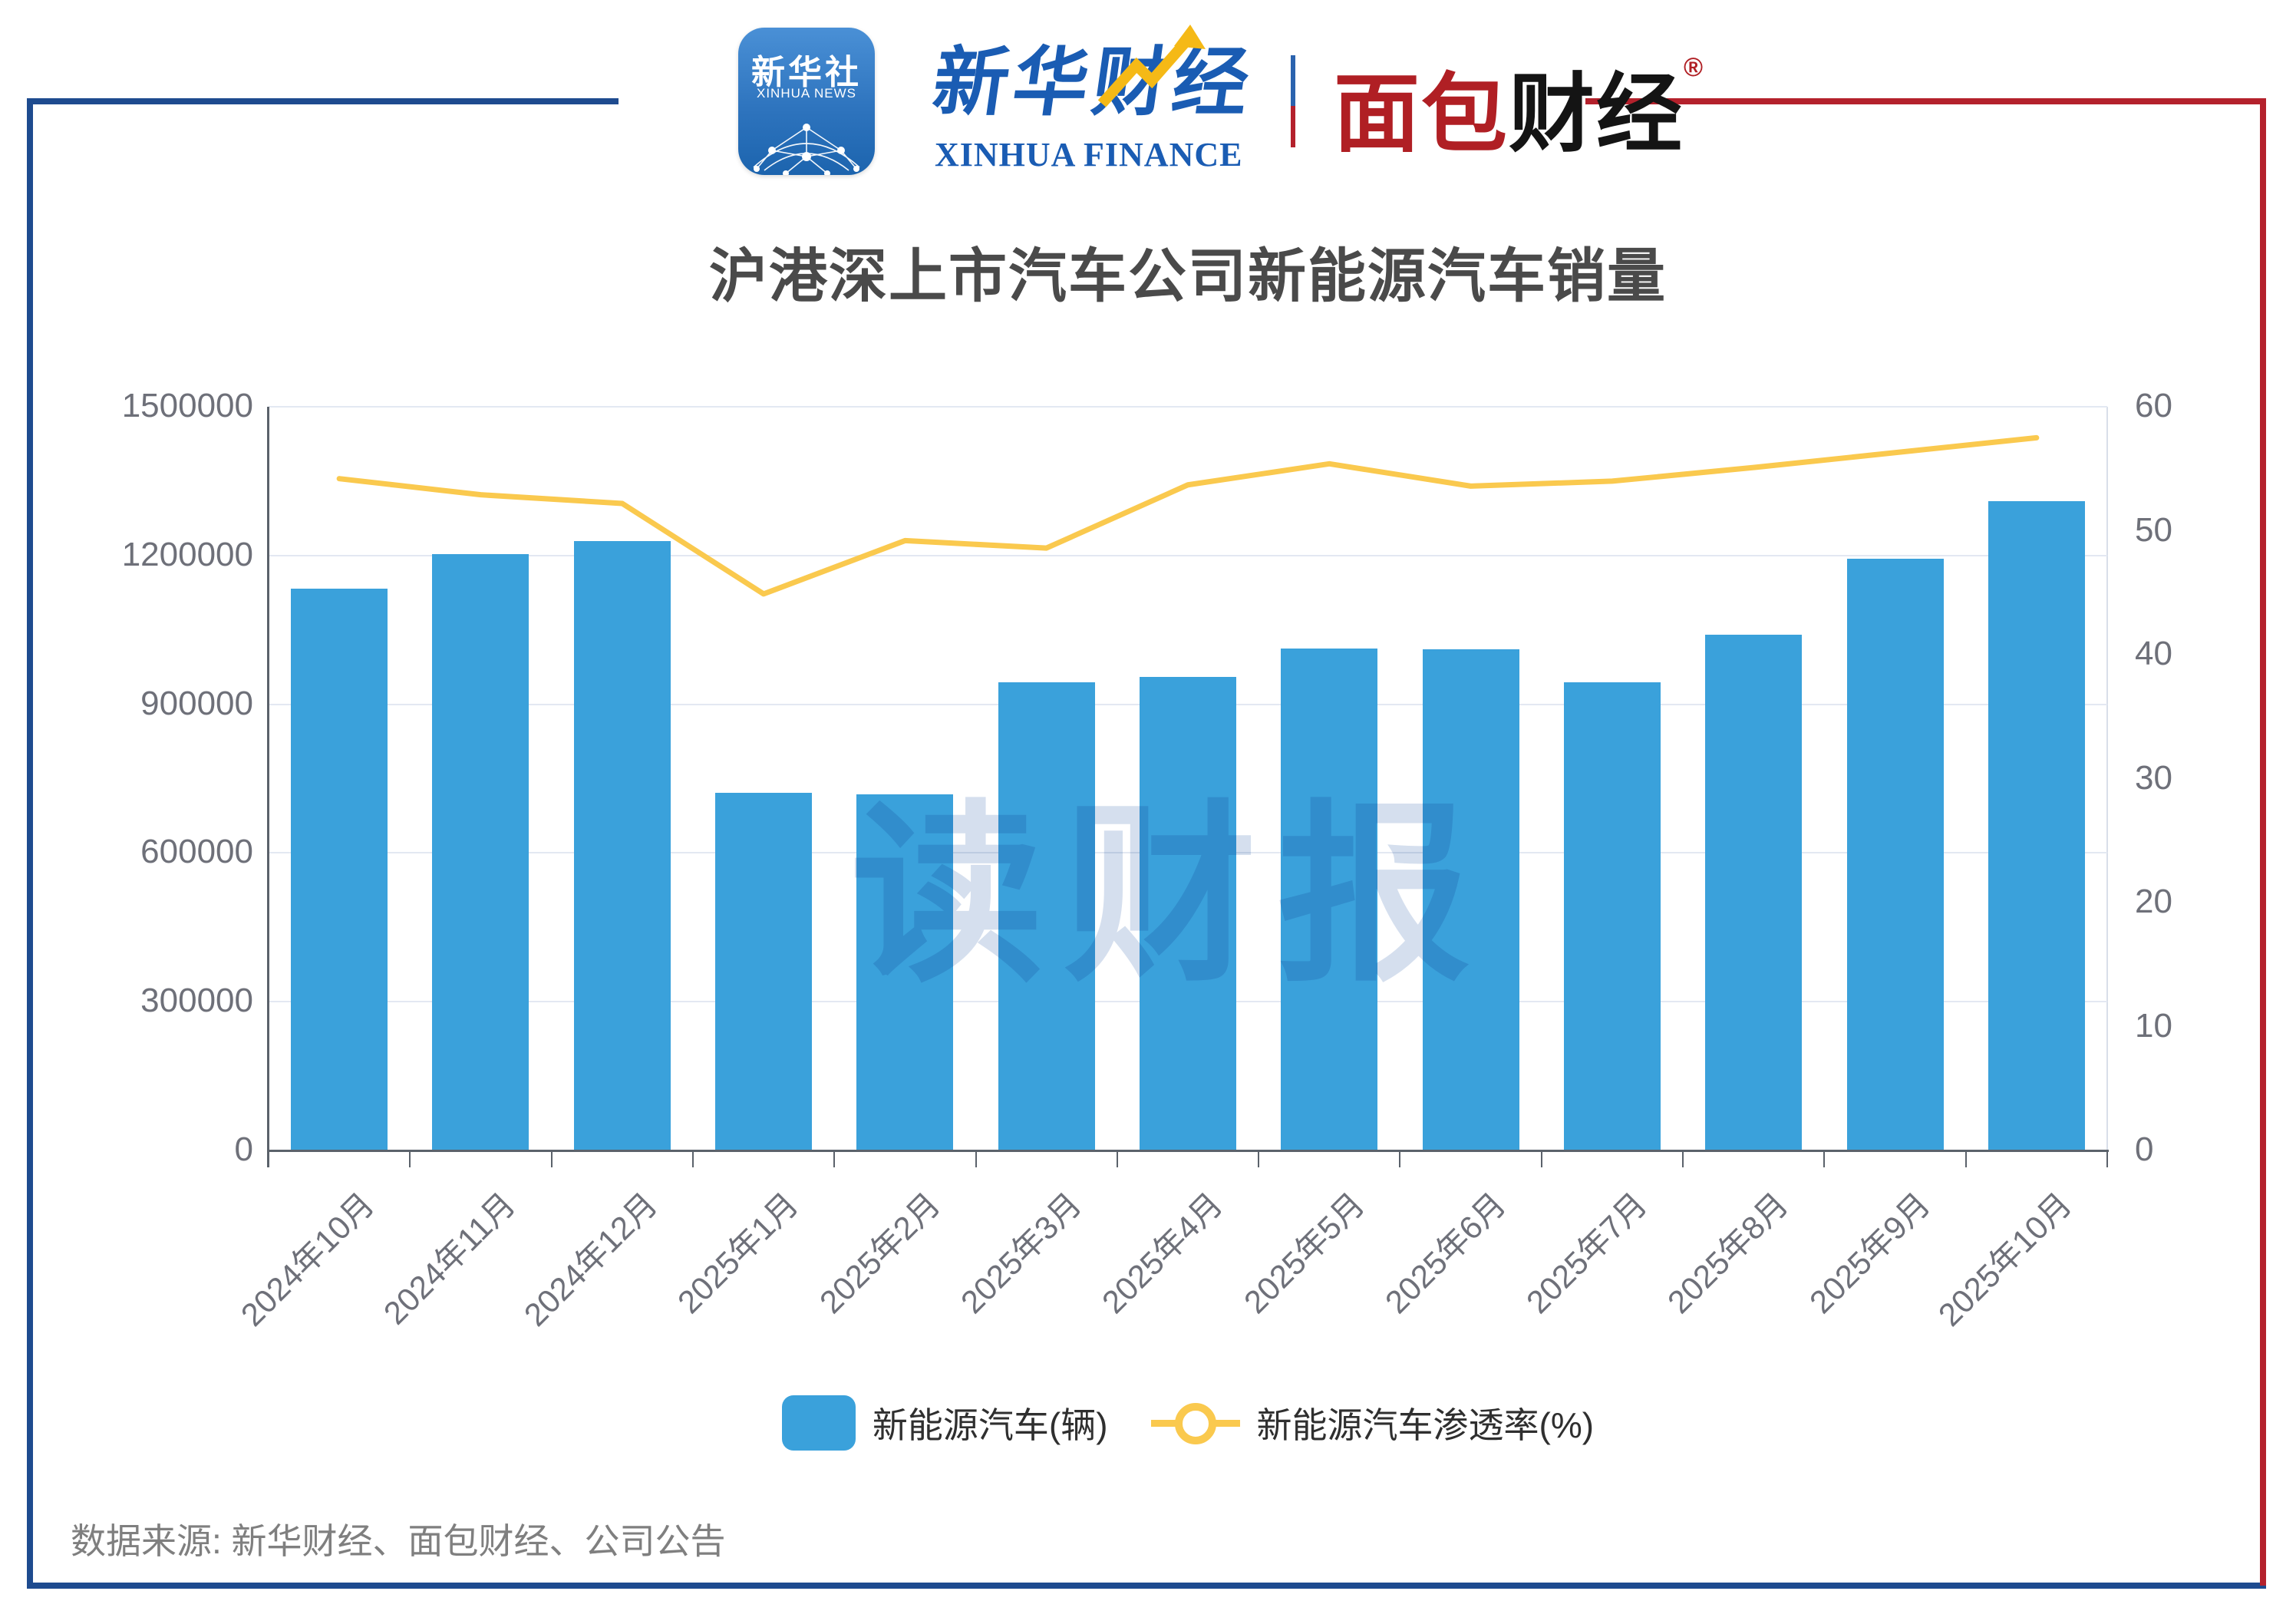  Describe the element at coordinates (1151, 66) in the screenshot. I see `finance-arrow-icon` at that location.